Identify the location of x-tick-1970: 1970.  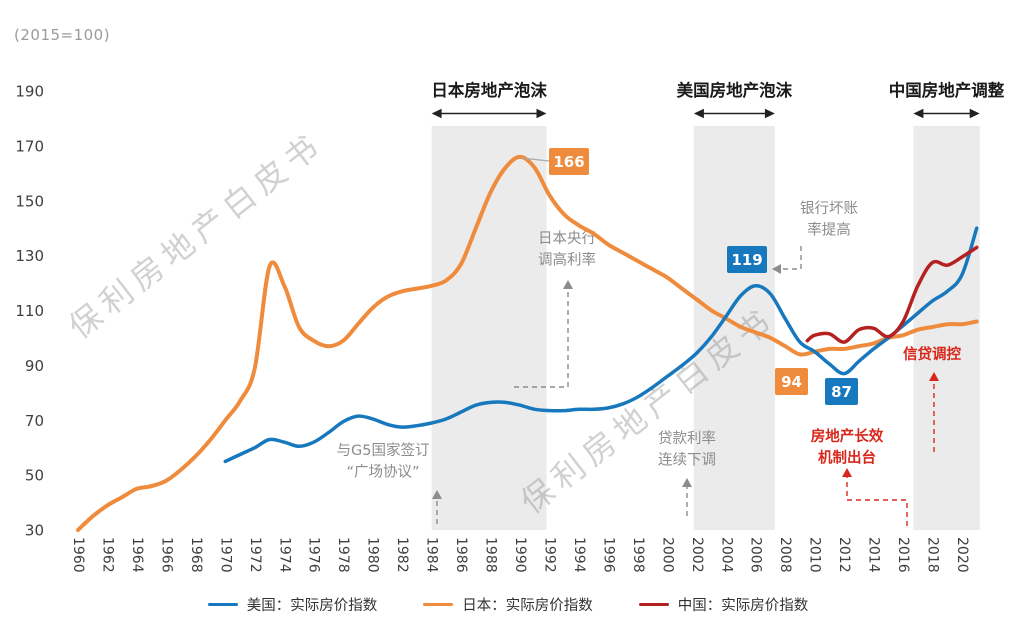
(225, 555).